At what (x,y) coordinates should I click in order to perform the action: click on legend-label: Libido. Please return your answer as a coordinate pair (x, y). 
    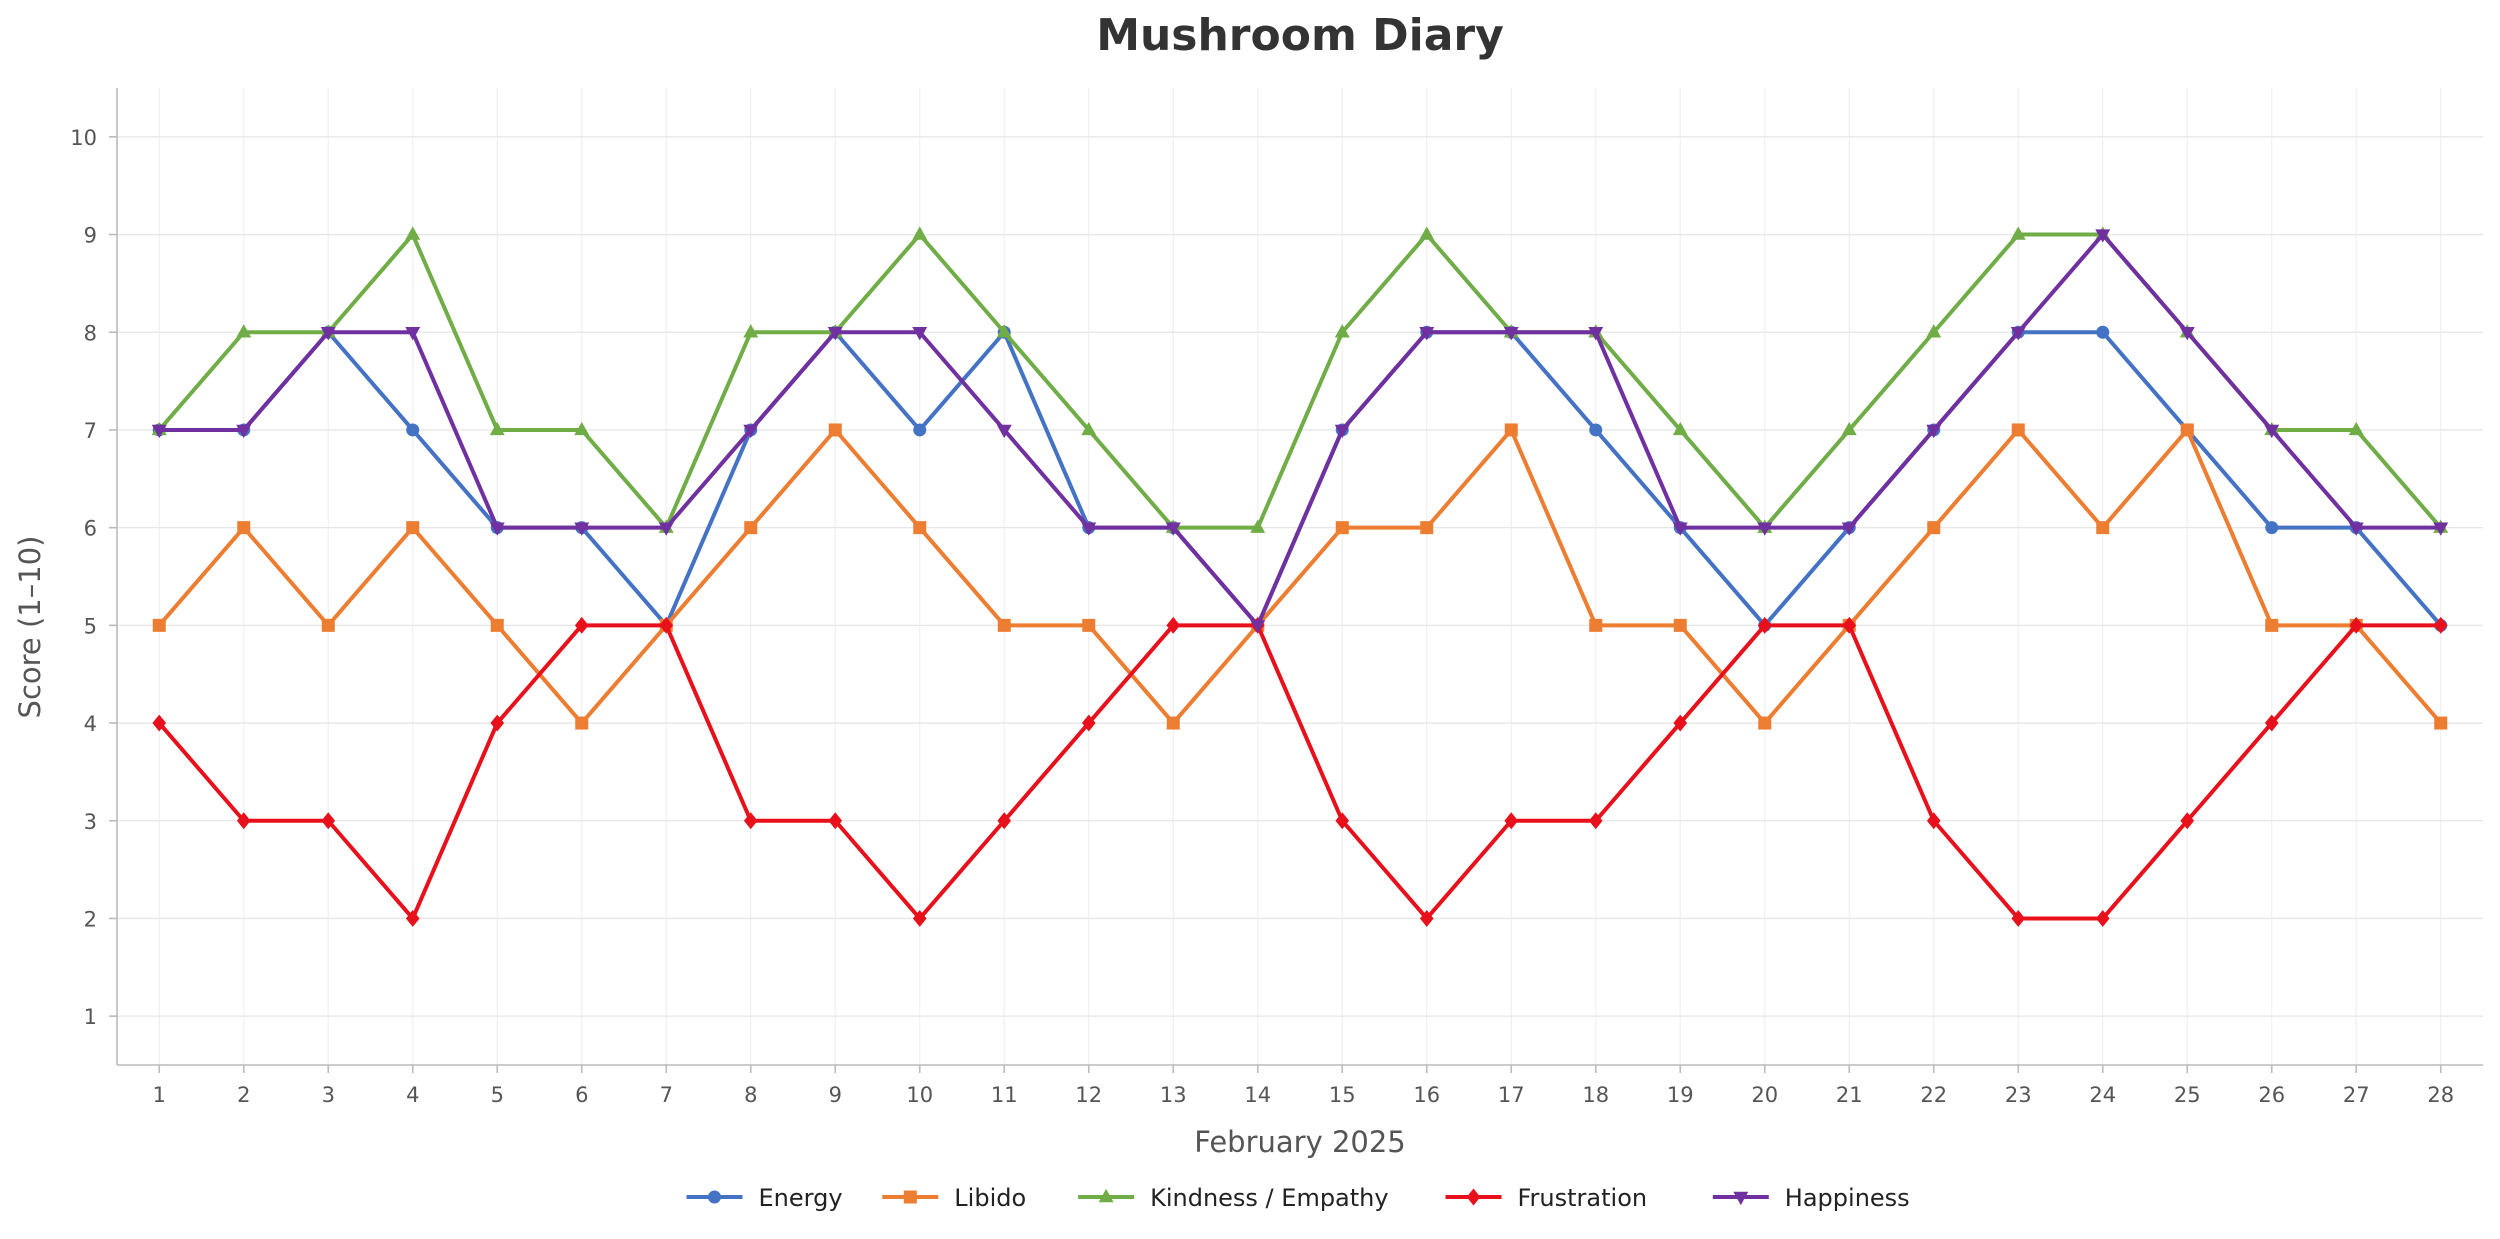
    Looking at the image, I should click on (990, 1198).